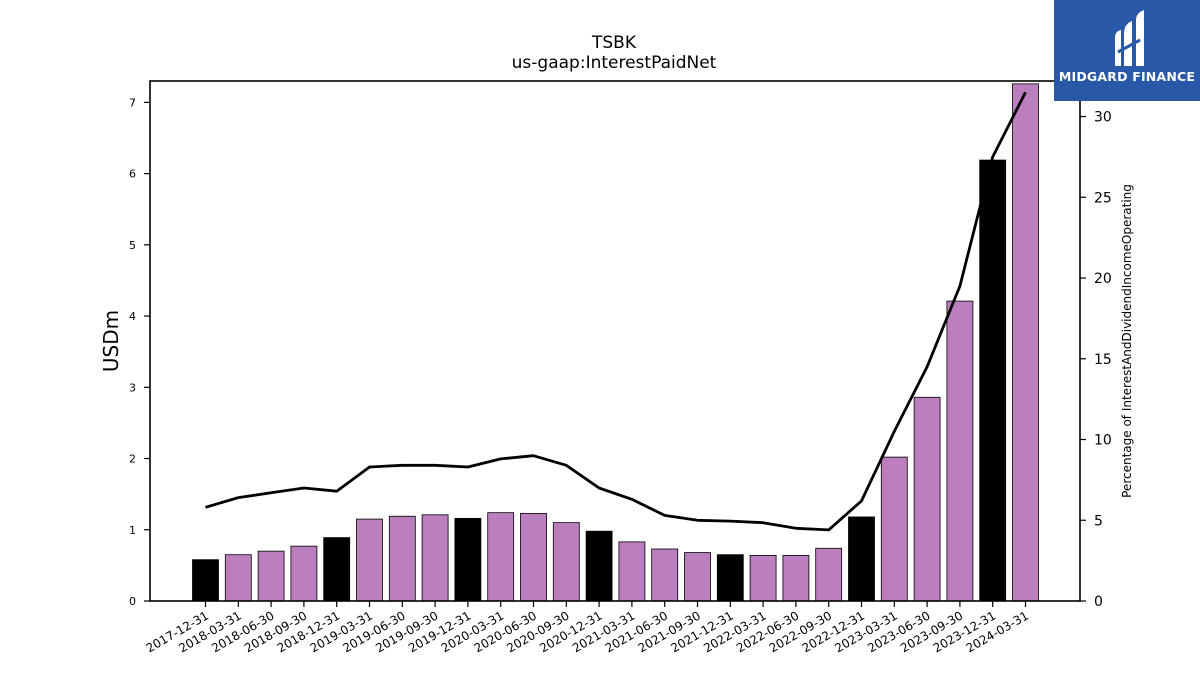 The image size is (1200, 675). I want to click on y-tick-label: 7, so click(132, 102).